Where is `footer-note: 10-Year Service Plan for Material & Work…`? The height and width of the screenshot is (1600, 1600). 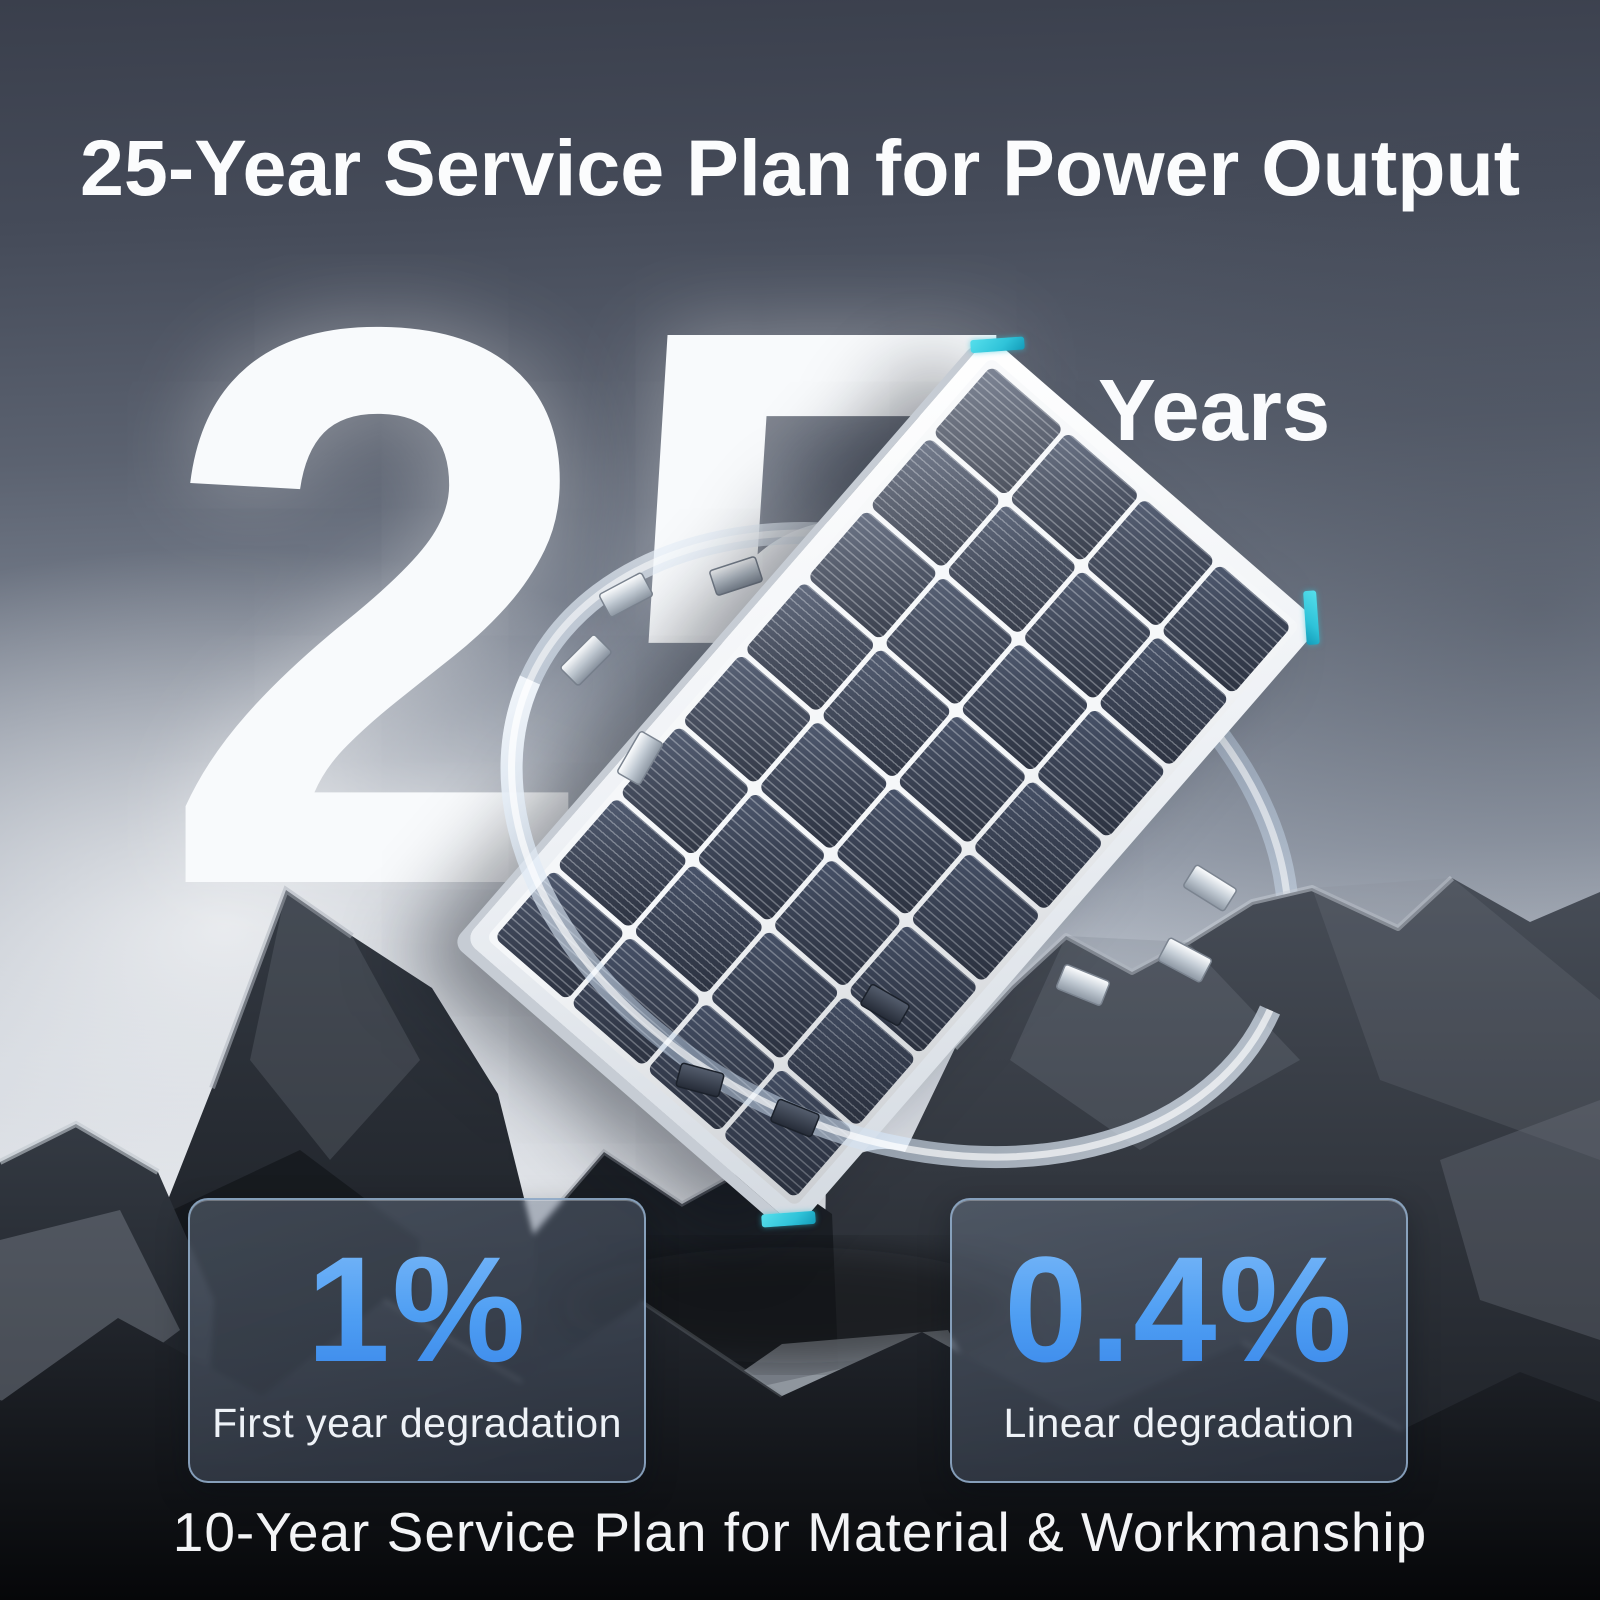
footer-note: 10-Year Service Plan for Material & Work… is located at coordinates (800, 1532).